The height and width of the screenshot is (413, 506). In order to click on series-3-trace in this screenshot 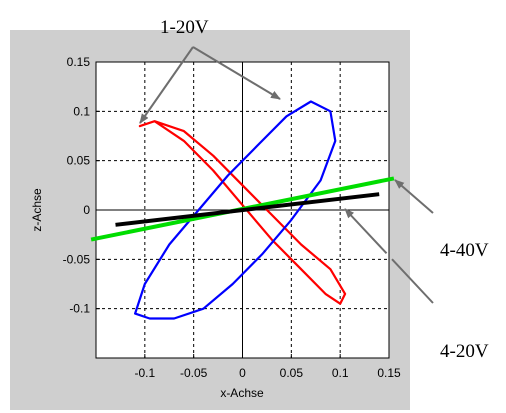, I will do `click(247, 209)`.